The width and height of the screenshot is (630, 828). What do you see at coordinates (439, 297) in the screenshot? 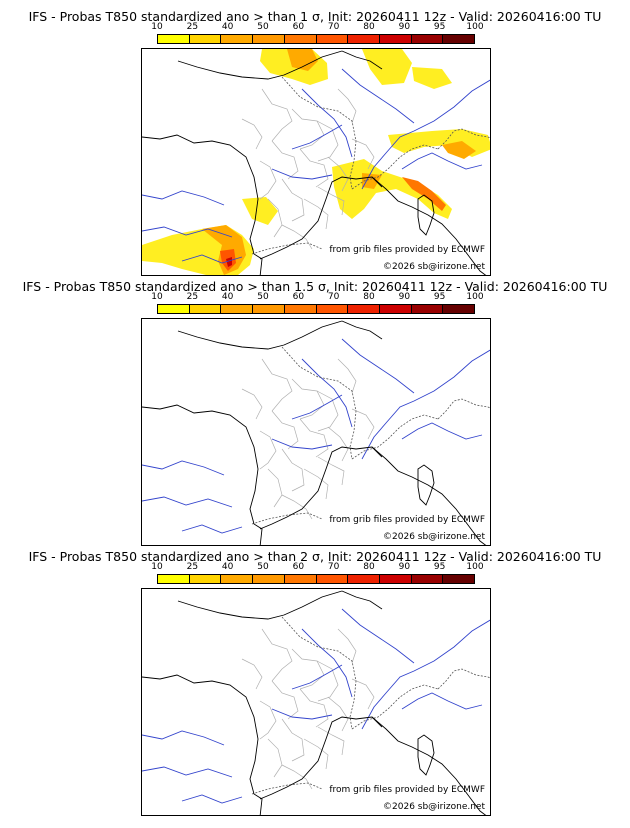
I see `colorbar-tick-label: 95` at bounding box center [439, 297].